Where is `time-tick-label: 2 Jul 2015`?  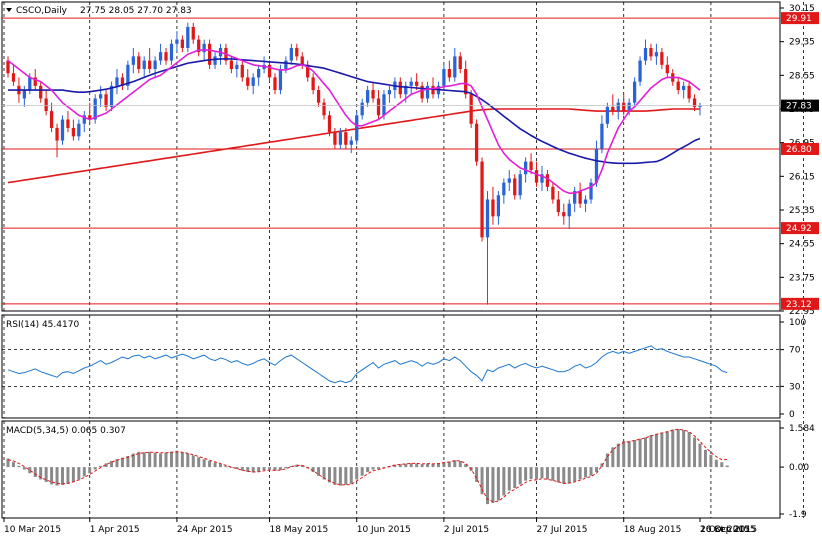
time-tick-label: 2 Jul 2015 is located at coordinates (466, 530).